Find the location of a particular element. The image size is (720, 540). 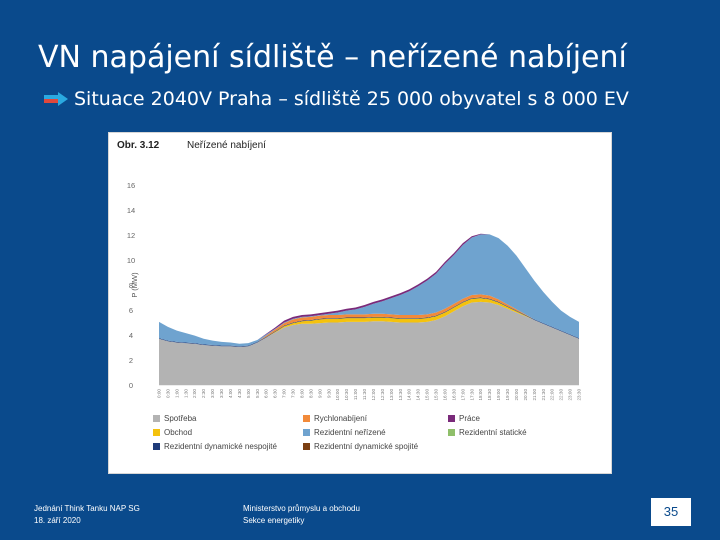

x-tick-label: 14:30 is located at coordinates (418, 395).